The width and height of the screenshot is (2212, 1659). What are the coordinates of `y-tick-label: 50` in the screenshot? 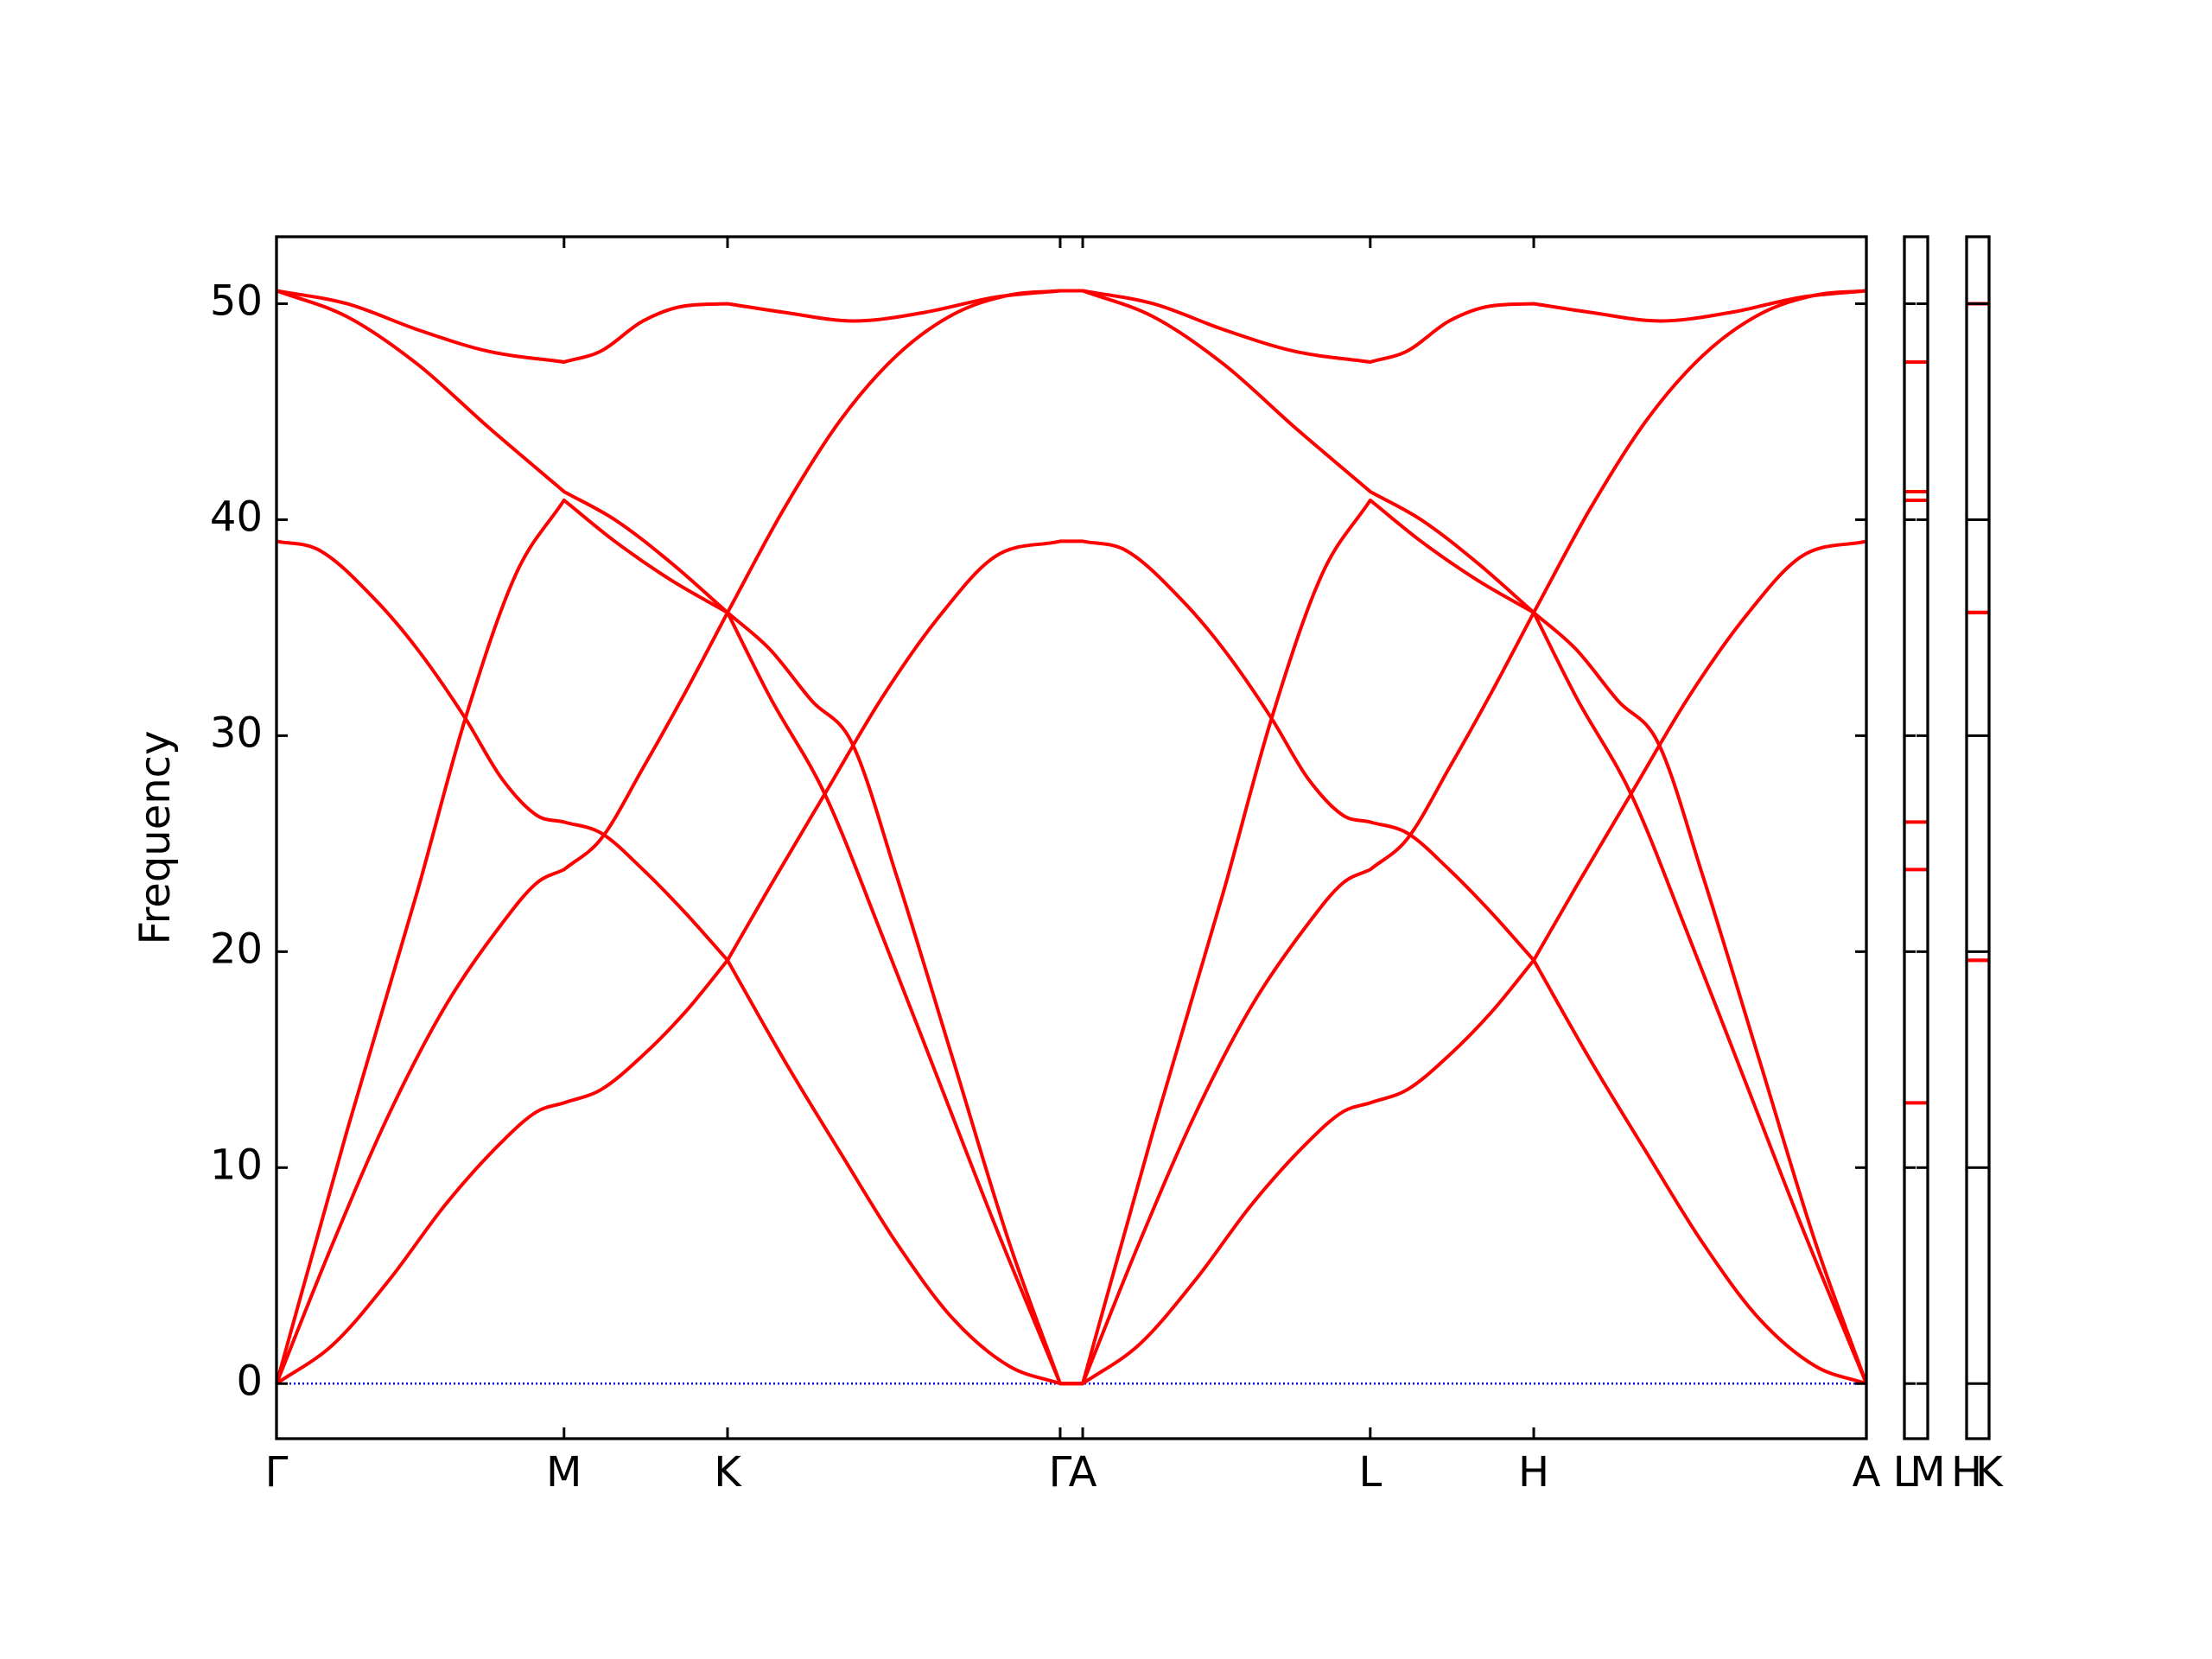 It's located at (236, 300).